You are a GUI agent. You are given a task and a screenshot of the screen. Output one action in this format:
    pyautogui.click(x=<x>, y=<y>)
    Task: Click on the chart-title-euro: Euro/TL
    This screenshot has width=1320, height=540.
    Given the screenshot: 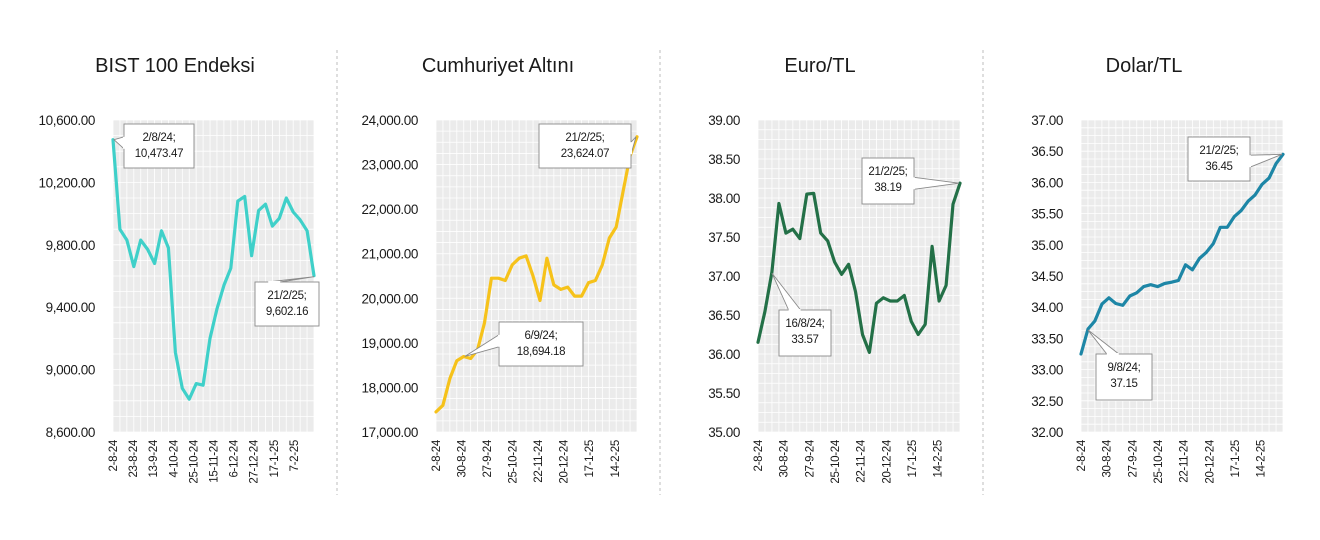 What is the action you would take?
    pyautogui.click(x=819, y=66)
    